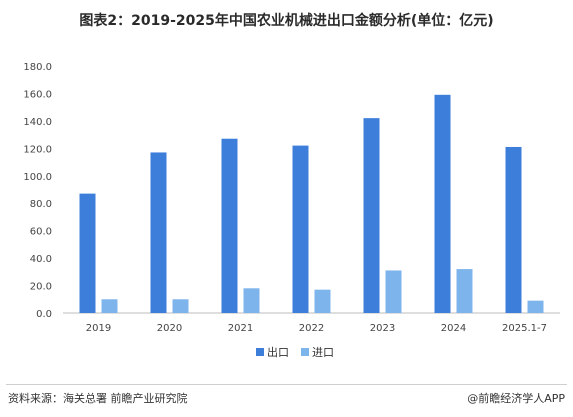 Image resolution: width=573 pixels, height=417 pixels. I want to click on footer-divider, so click(286, 384).